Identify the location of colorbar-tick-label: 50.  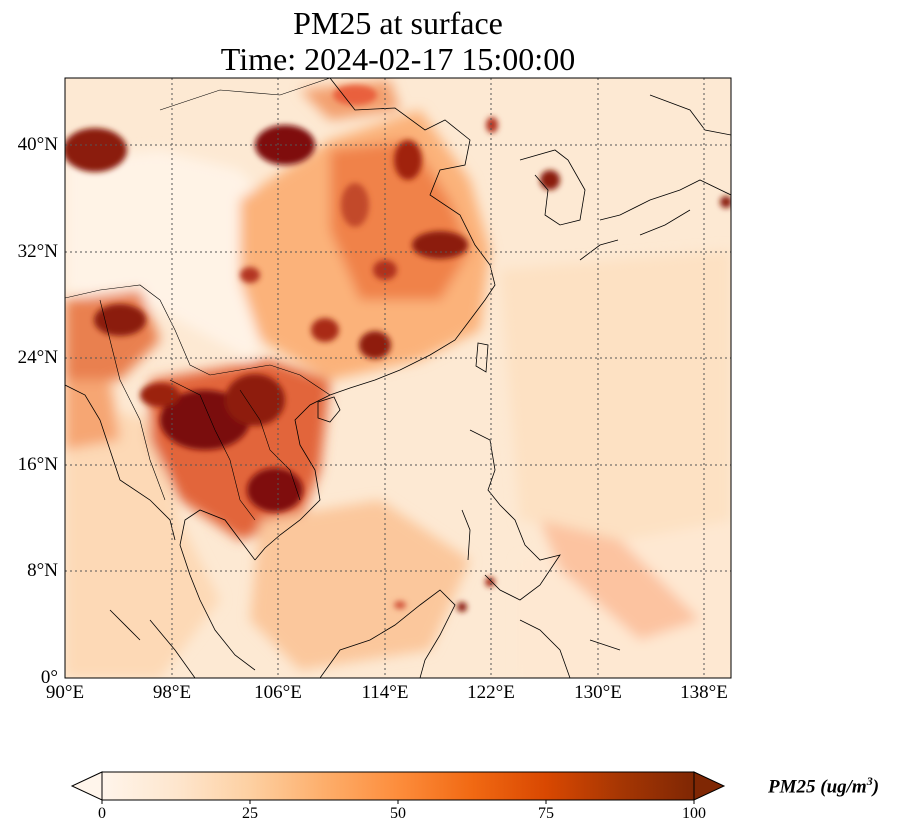
(398, 813).